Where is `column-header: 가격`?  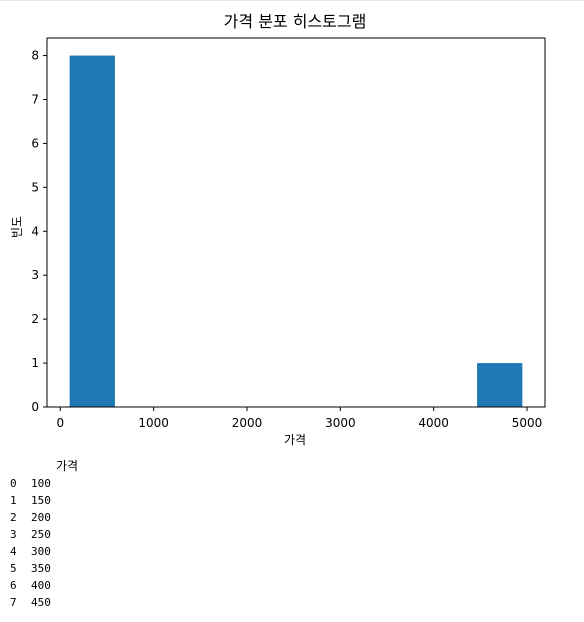
column-header: 가격 is located at coordinates (67, 466).